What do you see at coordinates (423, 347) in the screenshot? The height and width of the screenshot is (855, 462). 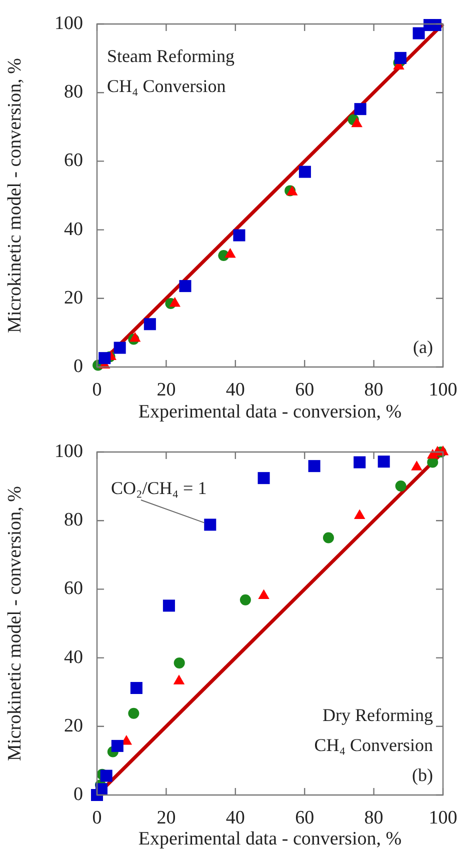 I see `annotation: (a)` at bounding box center [423, 347].